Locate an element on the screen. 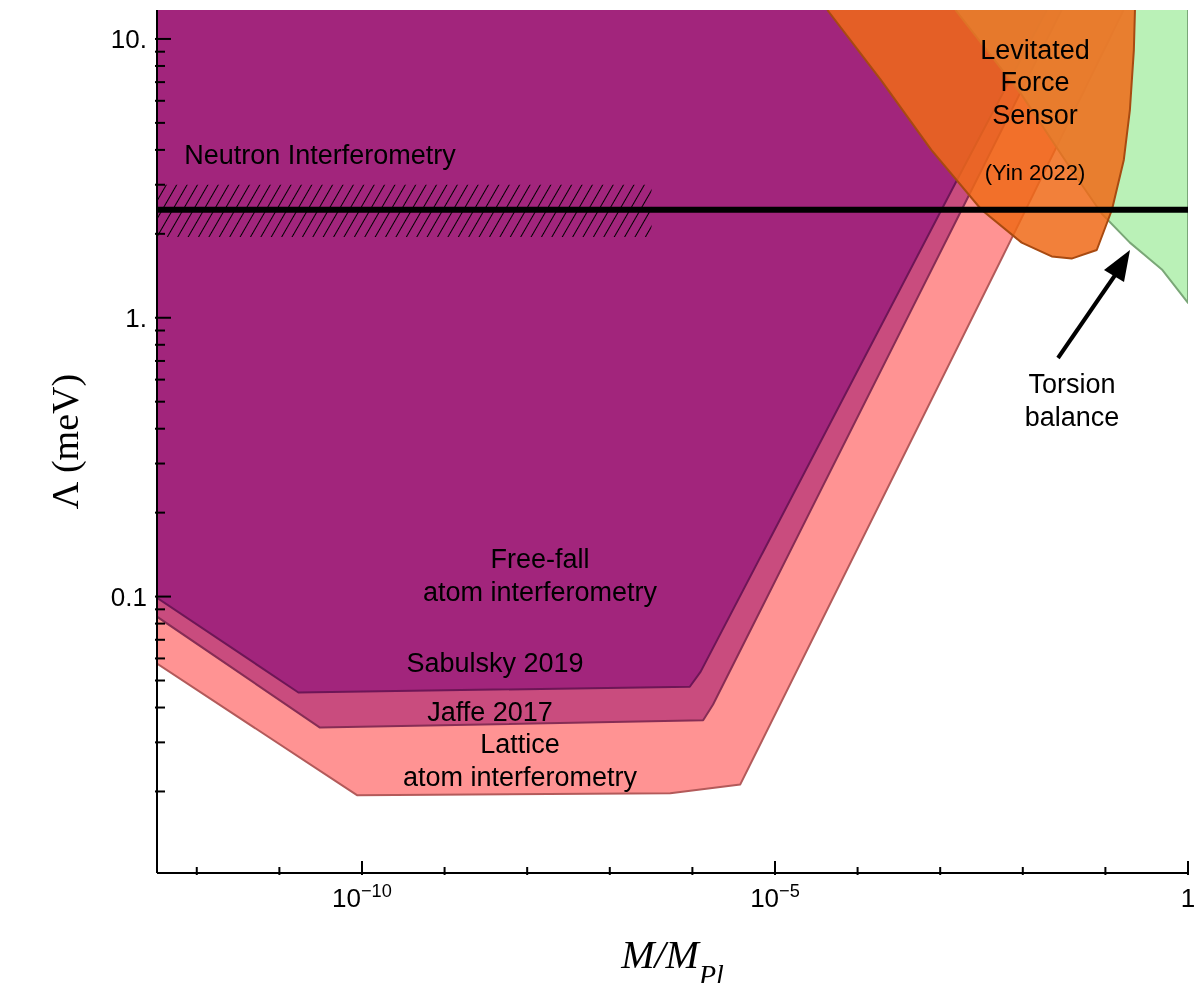  annotation: Neutron Interferometry is located at coordinates (320, 155).